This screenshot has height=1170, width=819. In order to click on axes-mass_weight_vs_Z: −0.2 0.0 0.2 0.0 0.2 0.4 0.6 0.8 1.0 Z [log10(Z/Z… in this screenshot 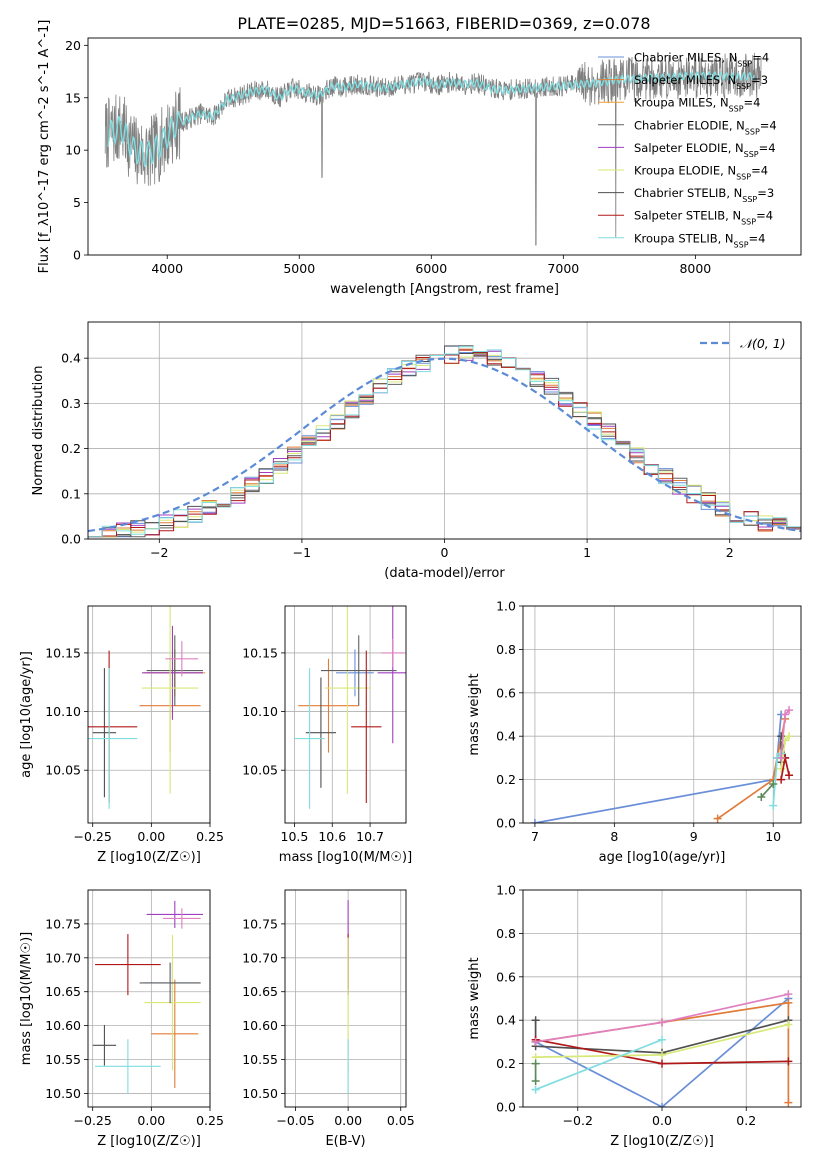, I will do `click(634, 1016)`.